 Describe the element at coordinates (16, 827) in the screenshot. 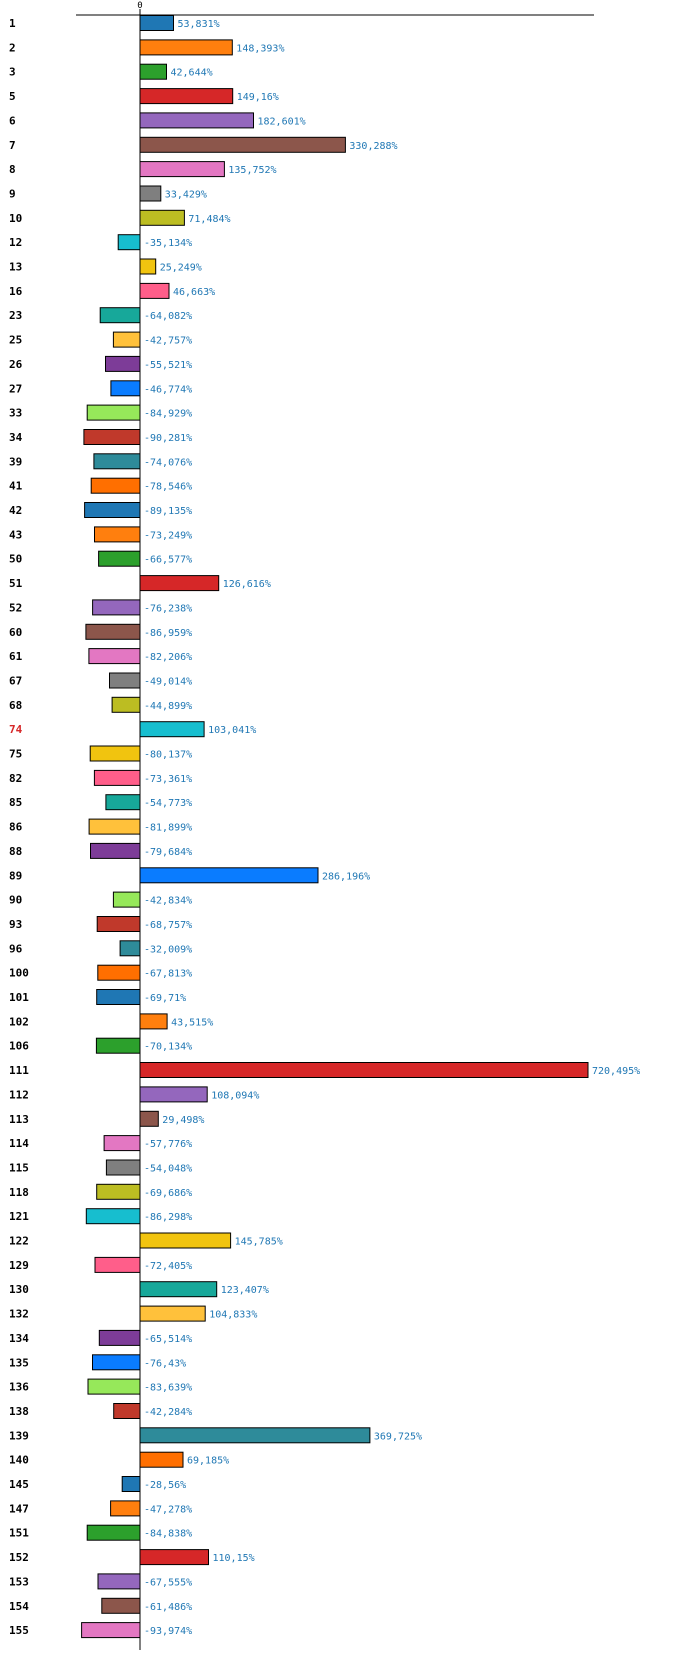

I see `category-label-86: 86` at that location.